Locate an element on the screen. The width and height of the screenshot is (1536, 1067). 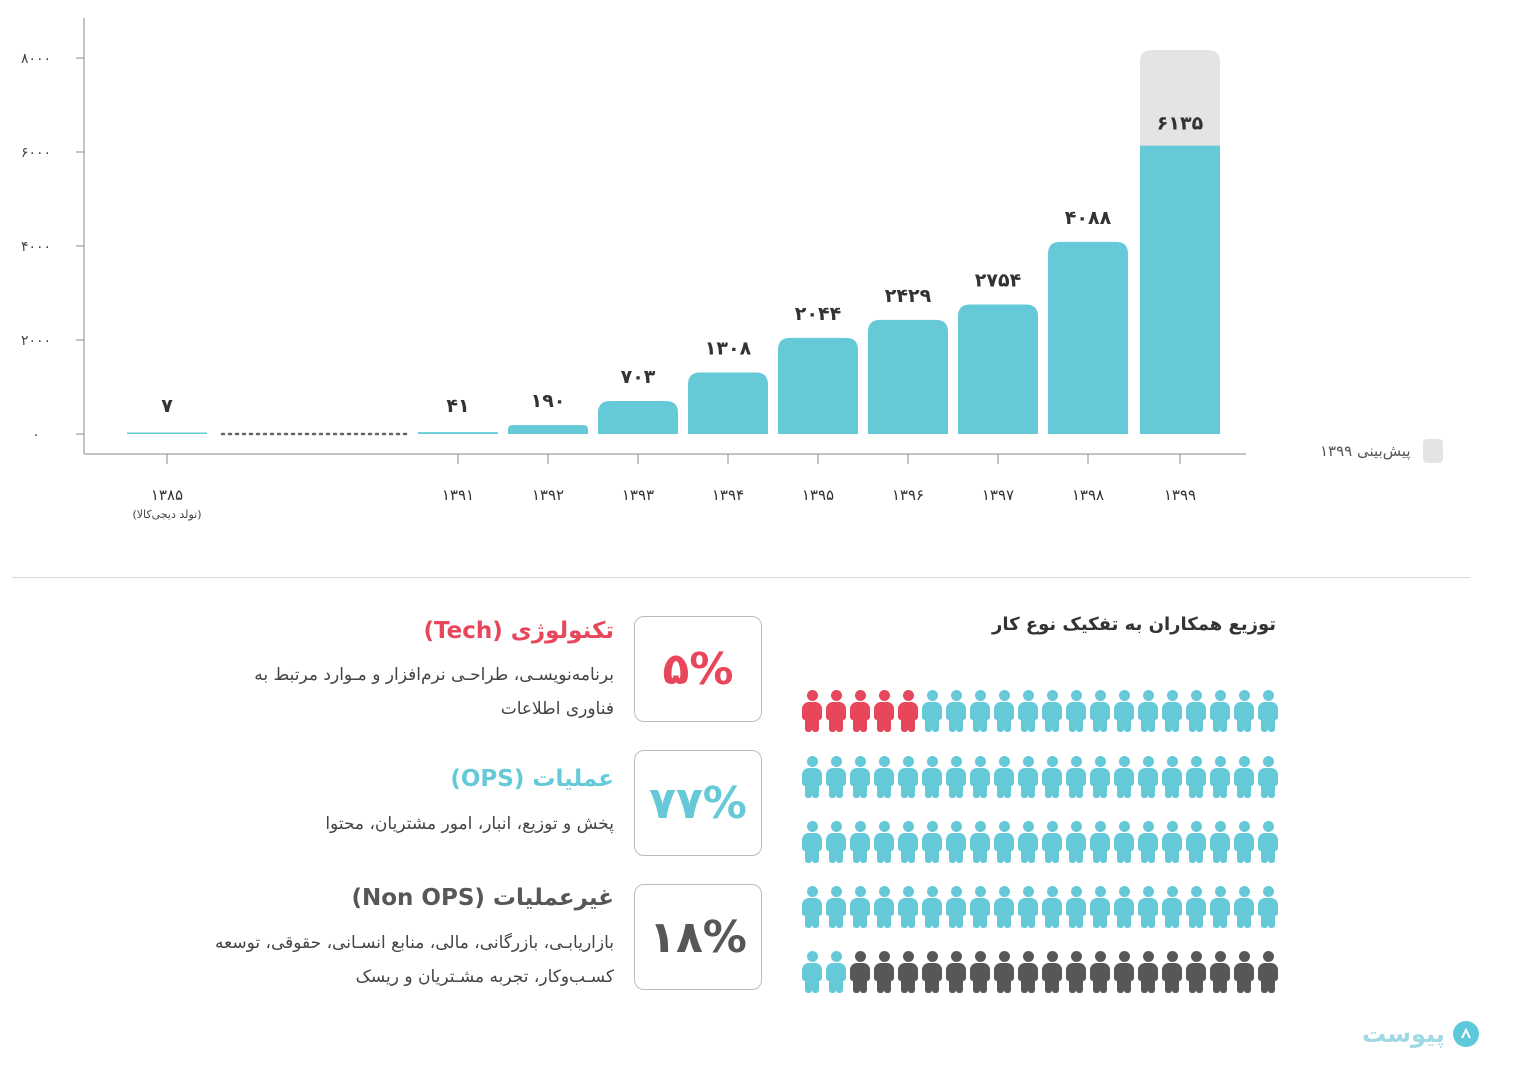
x-tick-label: ۱۳۹۲ is located at coordinates (548, 495).